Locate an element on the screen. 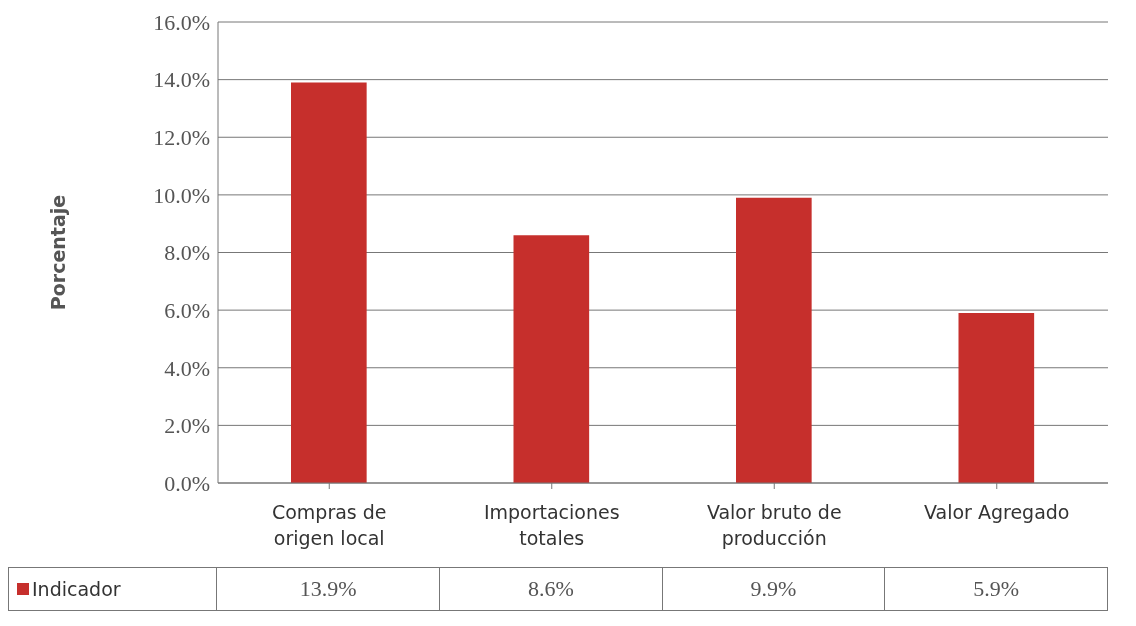 Image resolution: width=1136 pixels, height=626 pixels. legend-label: Indicador is located at coordinates (76, 589).